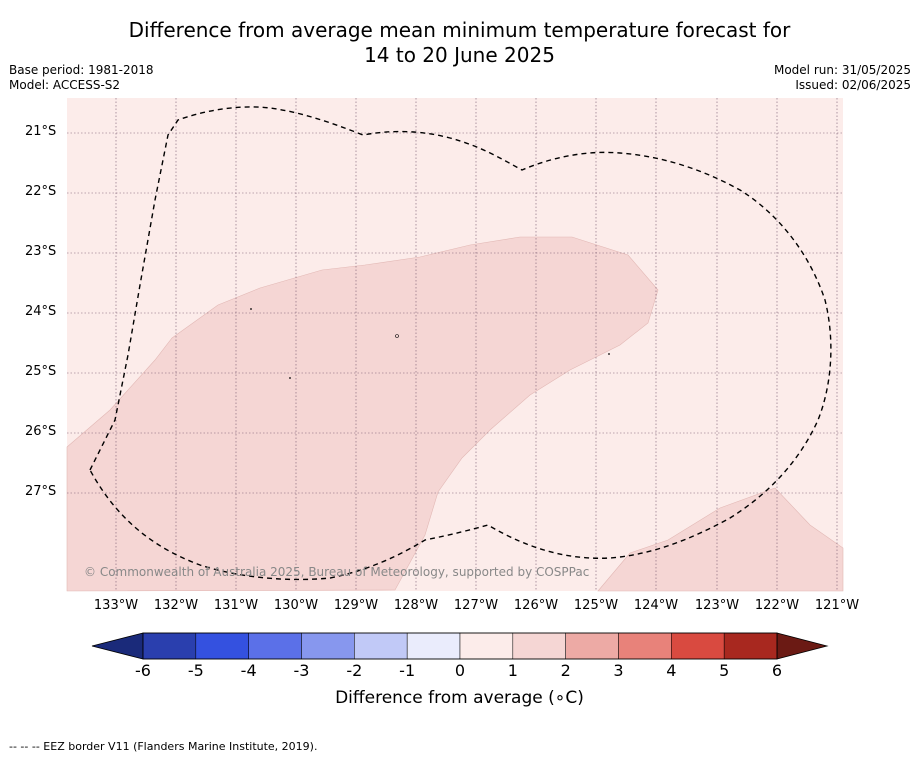 The image size is (919, 758). What do you see at coordinates (671, 670) in the screenshot?
I see `colorbar-tick-label: 4` at bounding box center [671, 670].